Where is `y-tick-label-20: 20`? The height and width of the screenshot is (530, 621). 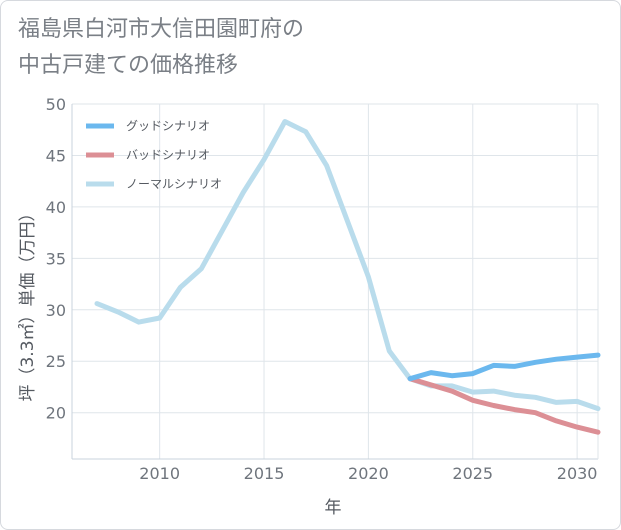 y-tick-label-20: 20 is located at coordinates (56, 413).